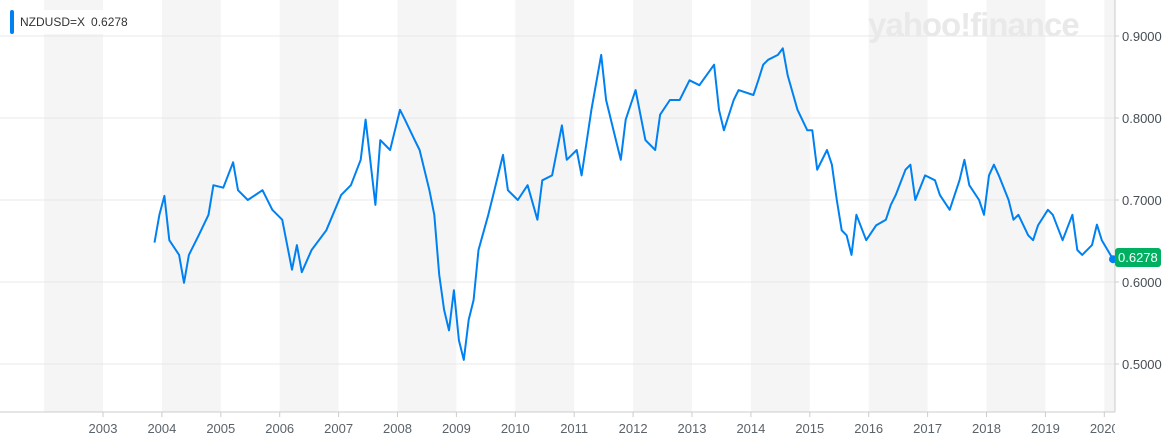  I want to click on last-price-badge: 0.6278, so click(1138, 257).